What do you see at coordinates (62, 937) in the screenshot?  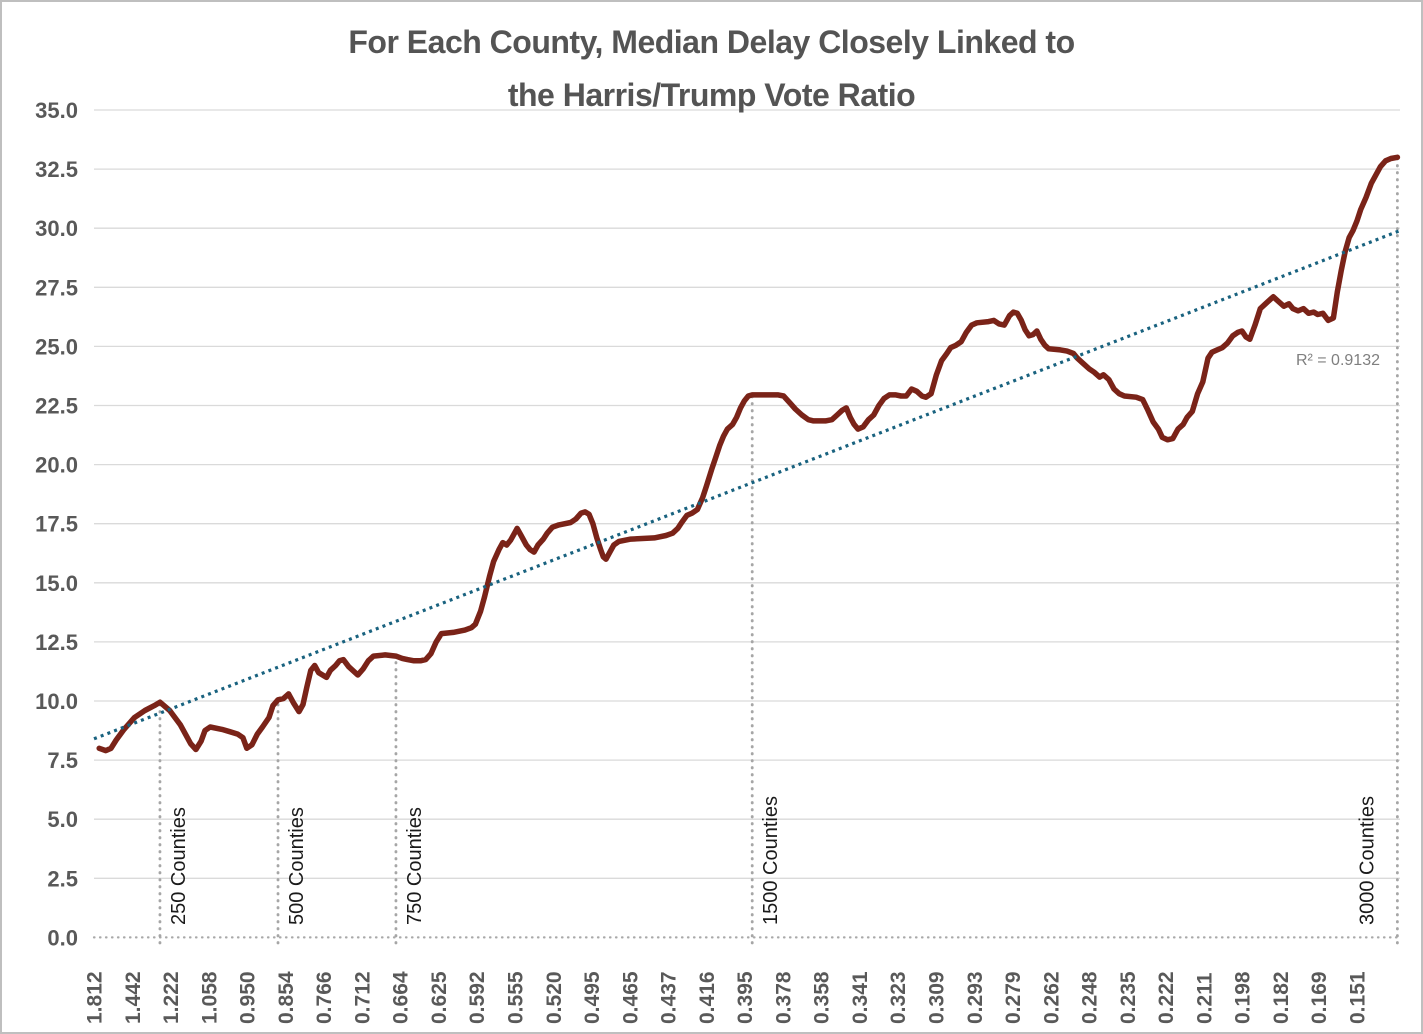 I see `y-tick-label: 0.0` at bounding box center [62, 937].